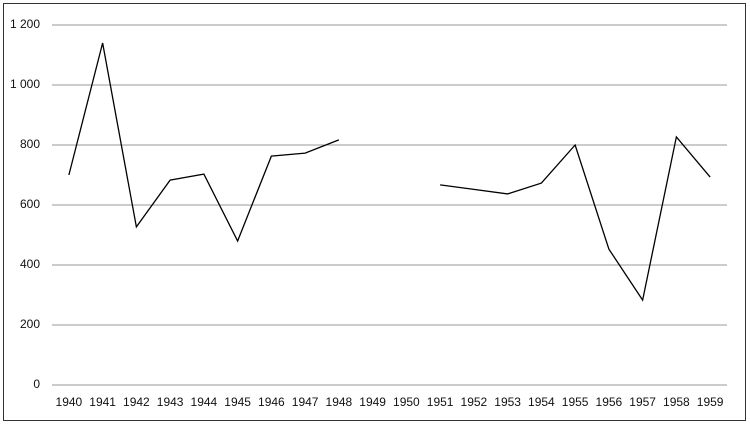 This screenshot has width=750, height=429. What do you see at coordinates (710, 402) in the screenshot?
I see `x-tick-label: 1959` at bounding box center [710, 402].